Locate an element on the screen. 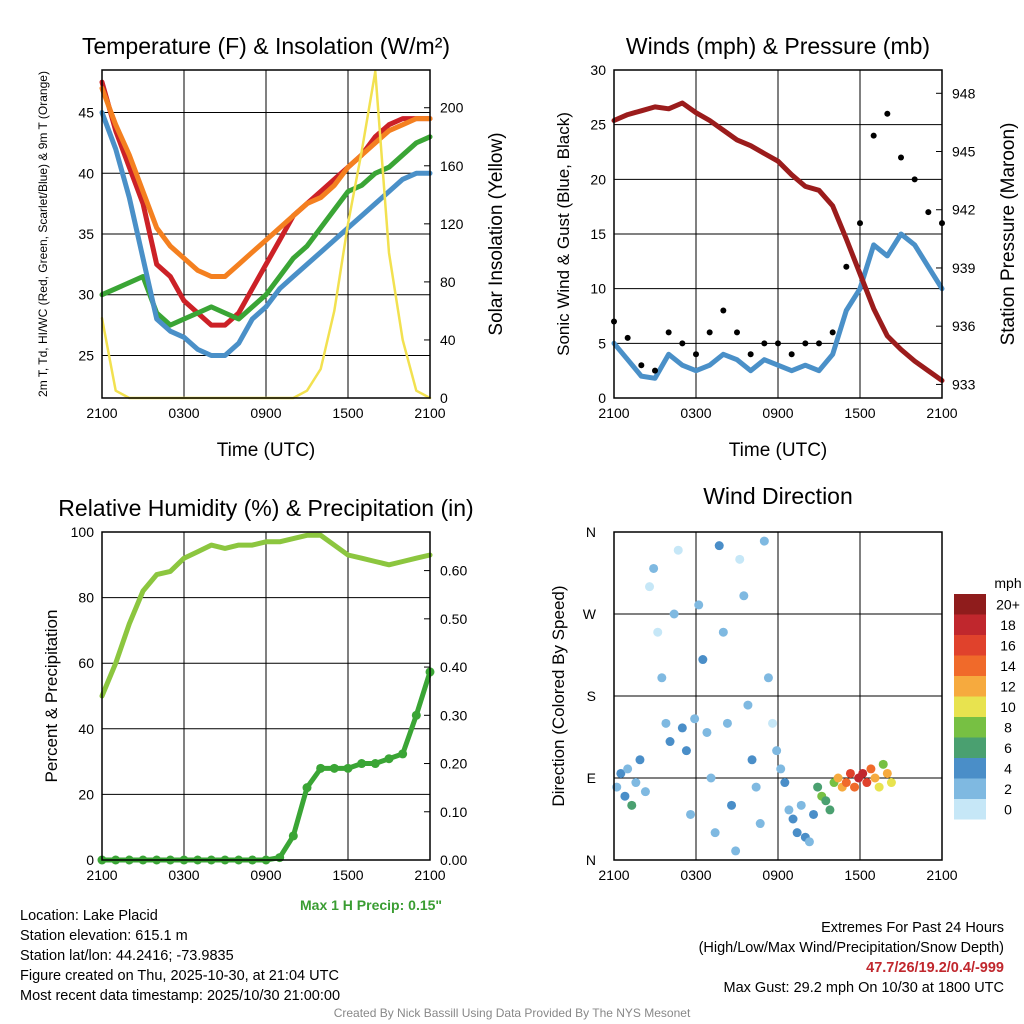  y-tick-label: N is located at coordinates (591, 532).